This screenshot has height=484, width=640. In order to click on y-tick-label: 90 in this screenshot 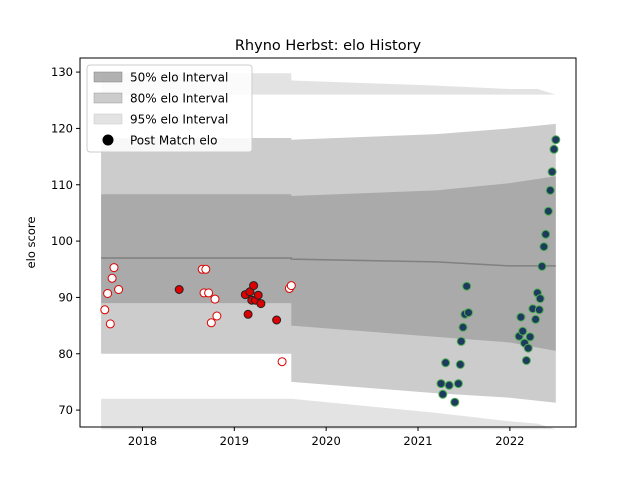, I will do `click(65, 297)`.